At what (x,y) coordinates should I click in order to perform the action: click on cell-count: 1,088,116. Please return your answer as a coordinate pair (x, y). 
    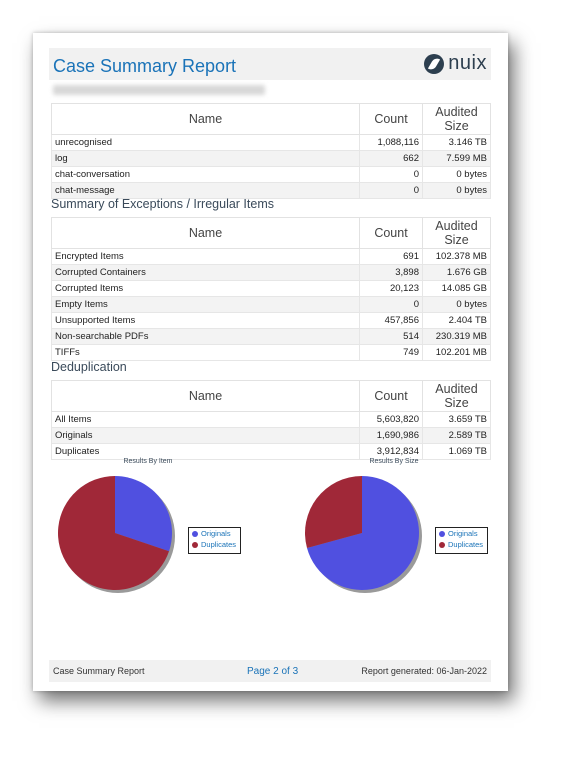
    Looking at the image, I should click on (391, 142).